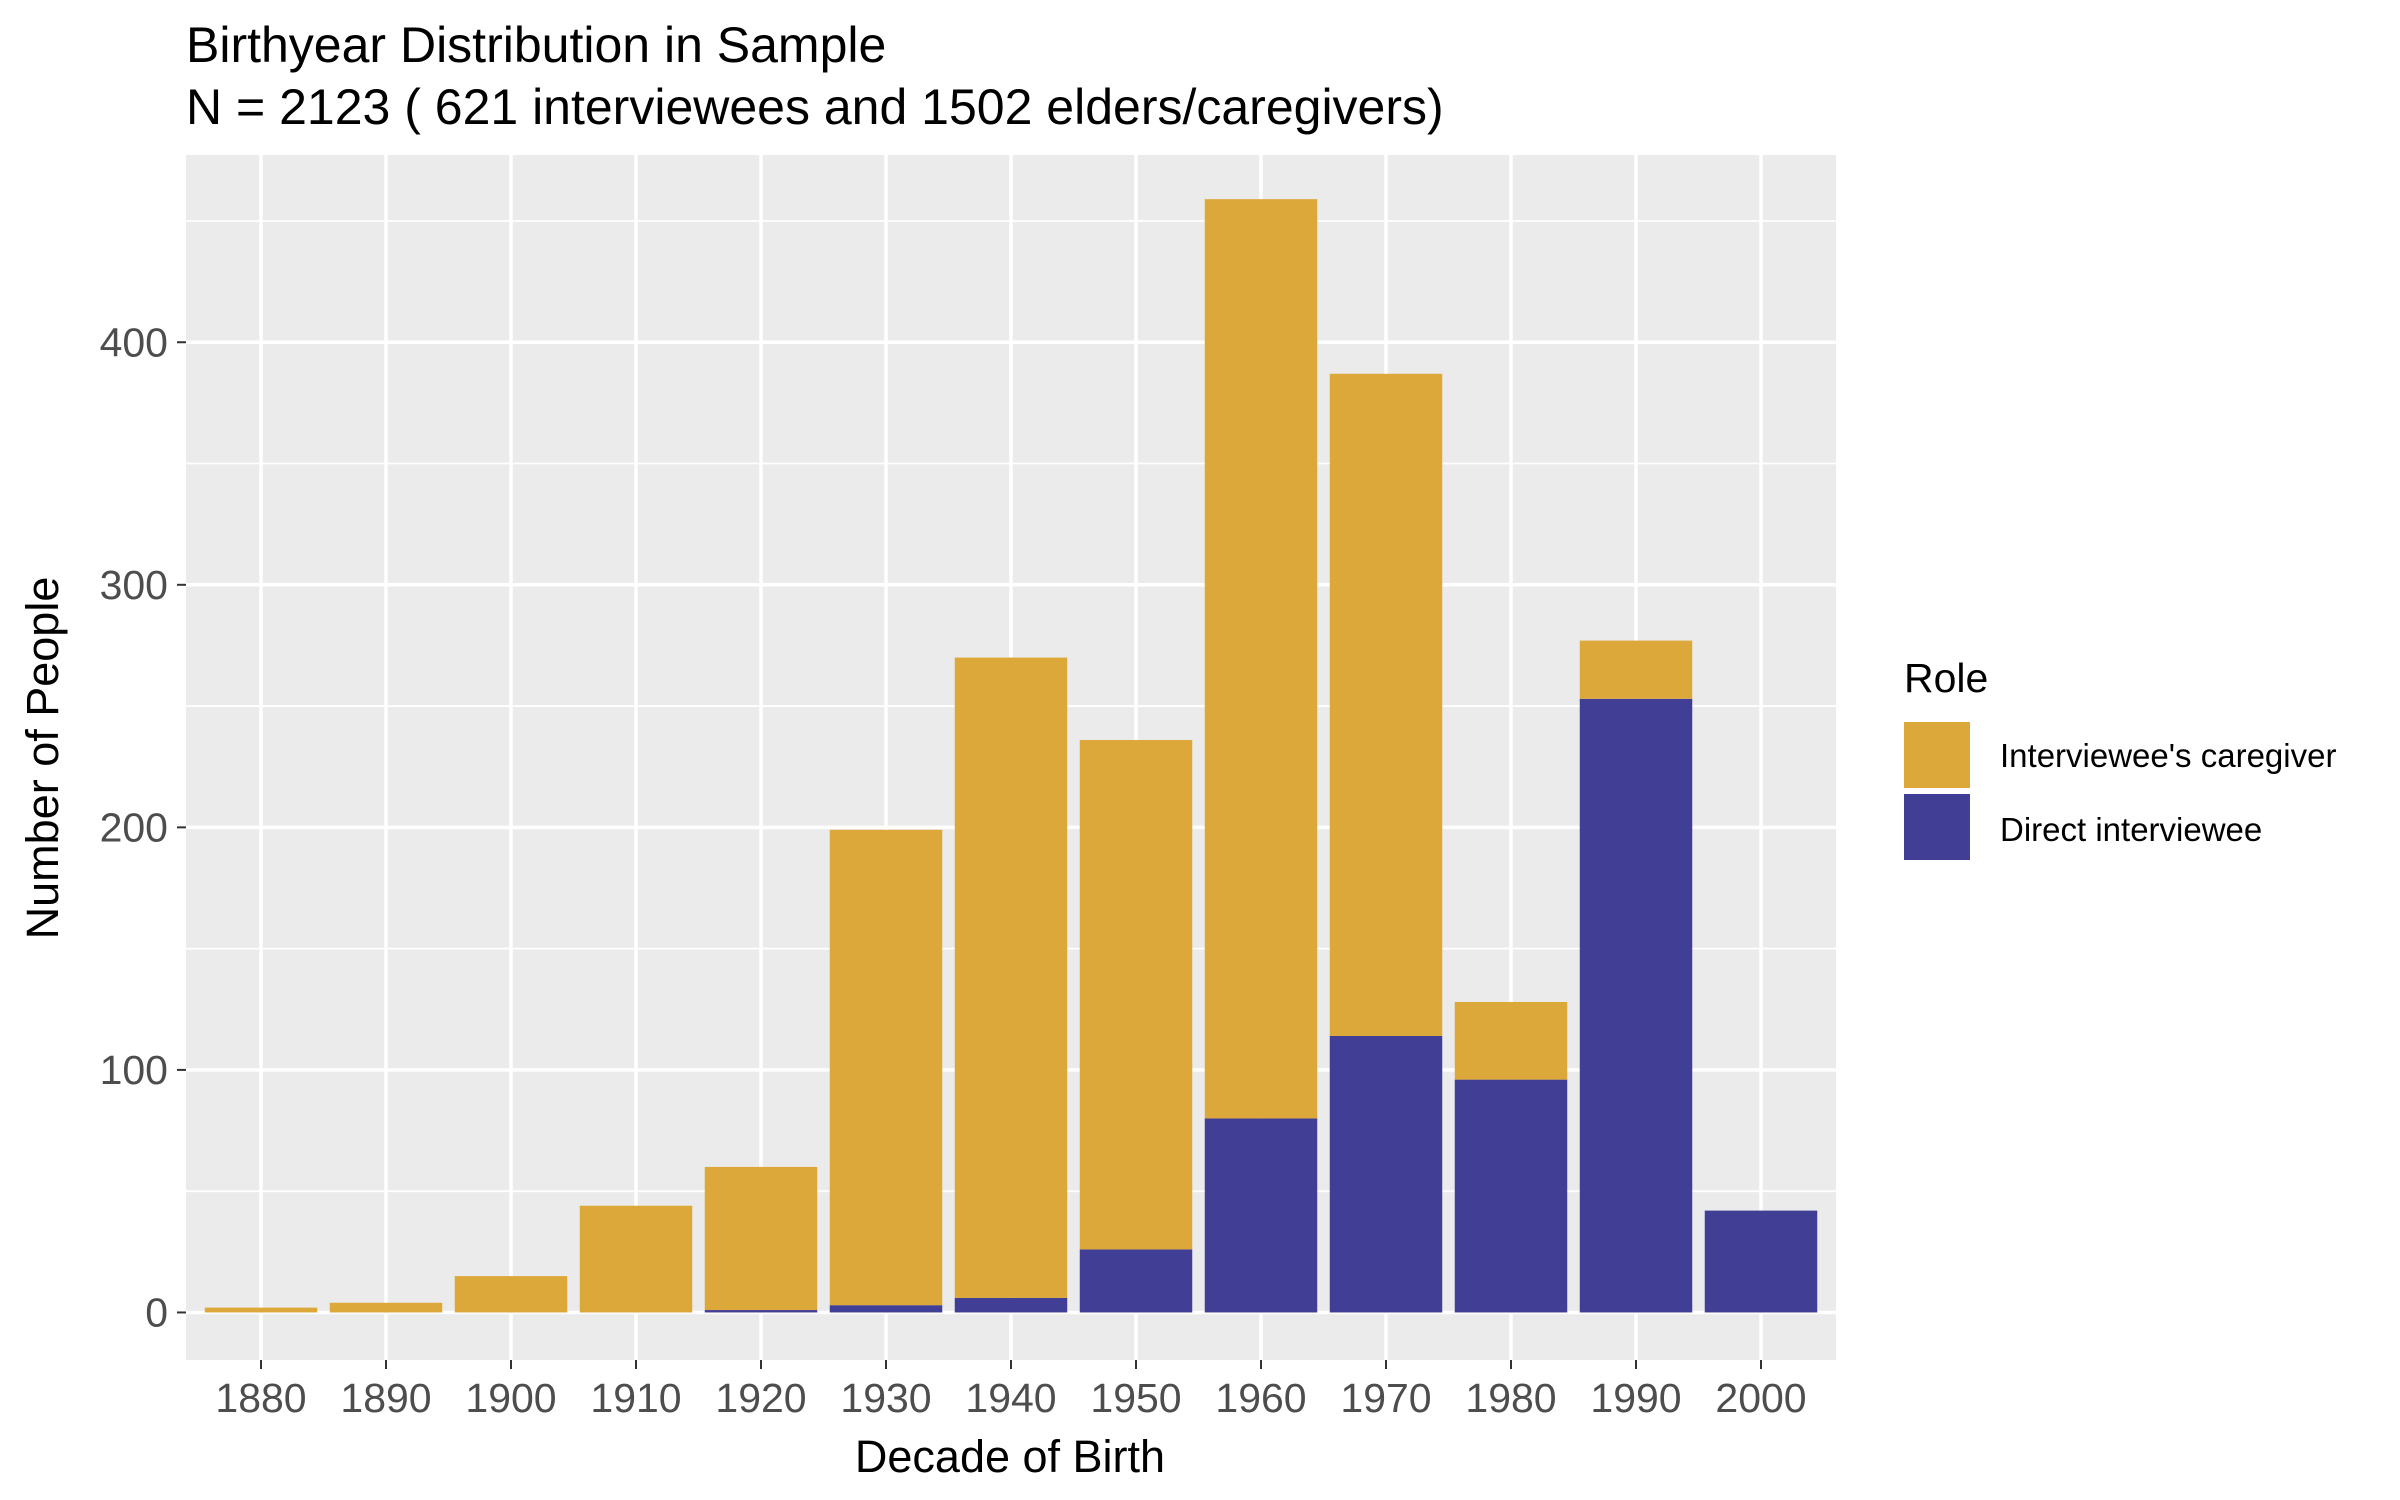 This screenshot has height=1500, width=2400. What do you see at coordinates (1386, 1174) in the screenshot?
I see `bar-direct-interviewee-1970` at bounding box center [1386, 1174].